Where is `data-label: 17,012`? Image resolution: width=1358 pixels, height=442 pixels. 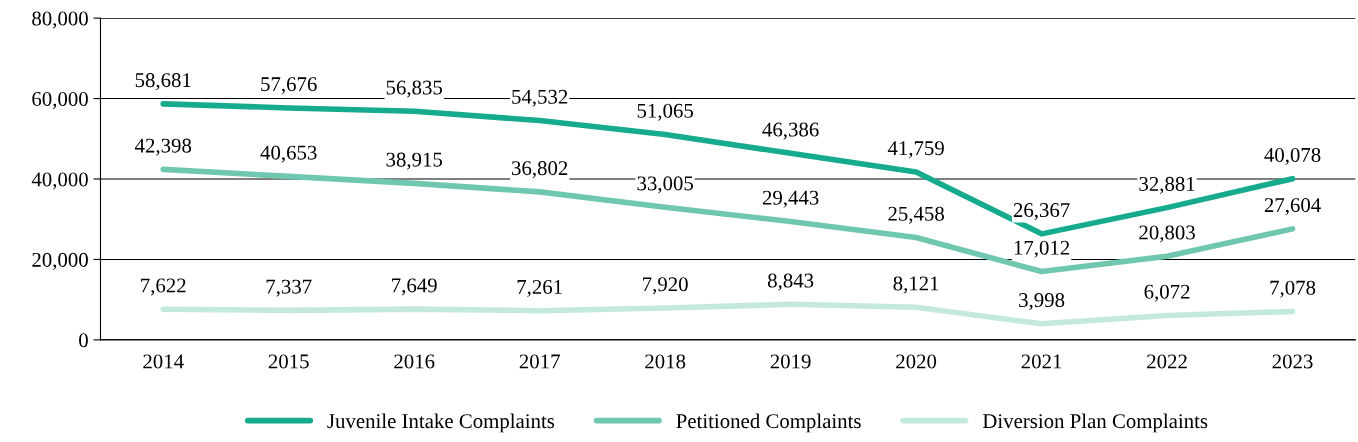
data-label: 17,012 is located at coordinates (1042, 249).